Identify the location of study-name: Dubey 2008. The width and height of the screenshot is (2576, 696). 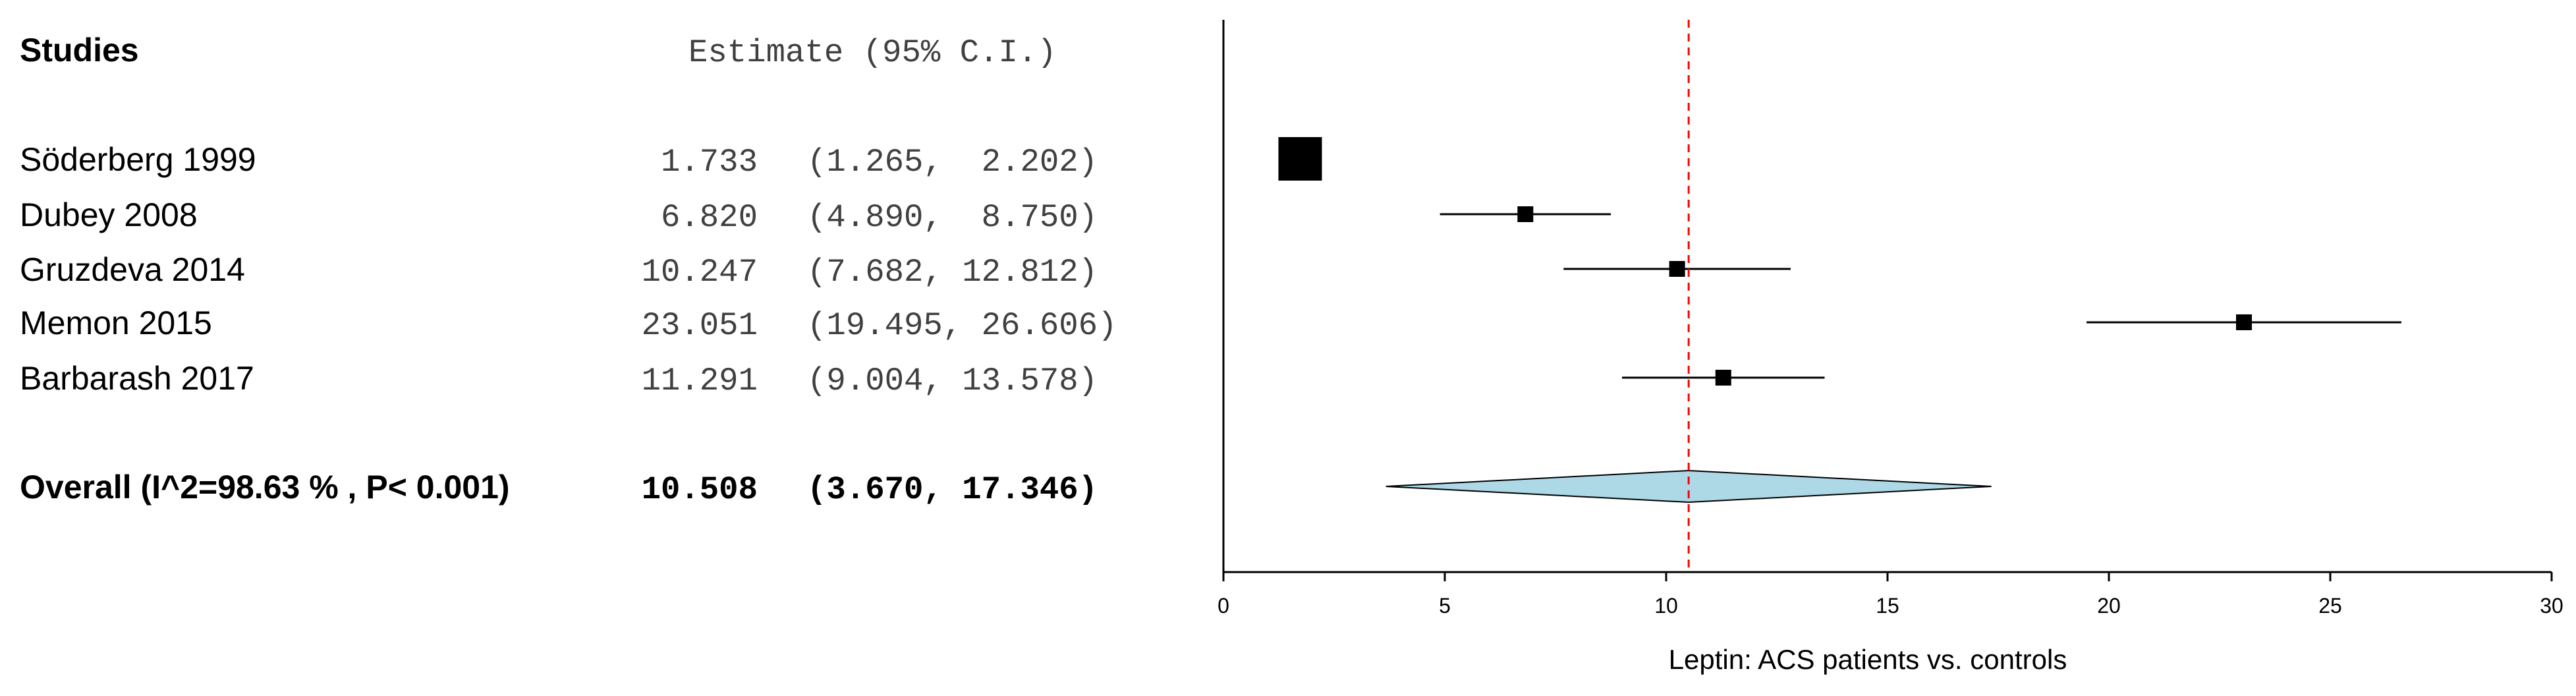
(109, 214).